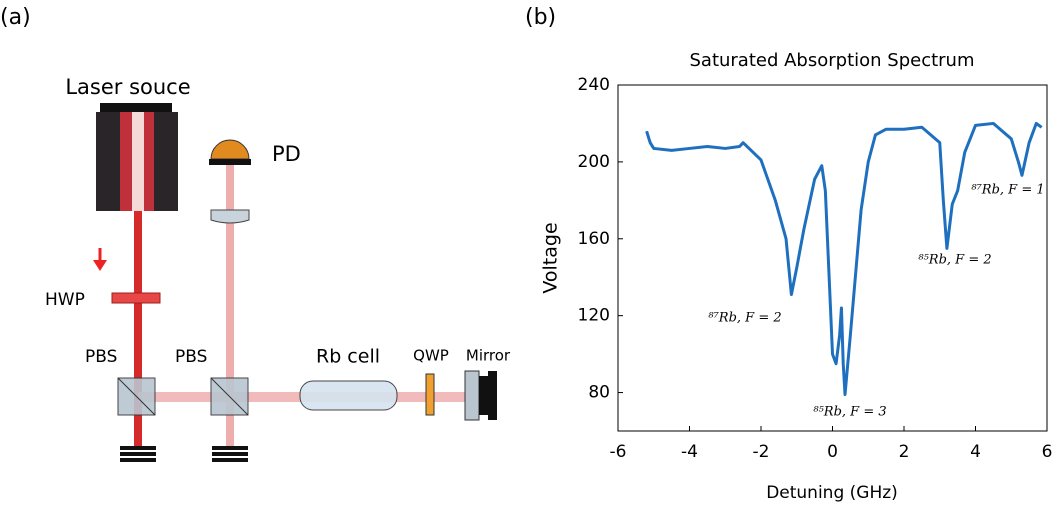 The width and height of the screenshot is (1056, 510). What do you see at coordinates (65, 300) in the screenshot?
I see `label: HWP` at bounding box center [65, 300].